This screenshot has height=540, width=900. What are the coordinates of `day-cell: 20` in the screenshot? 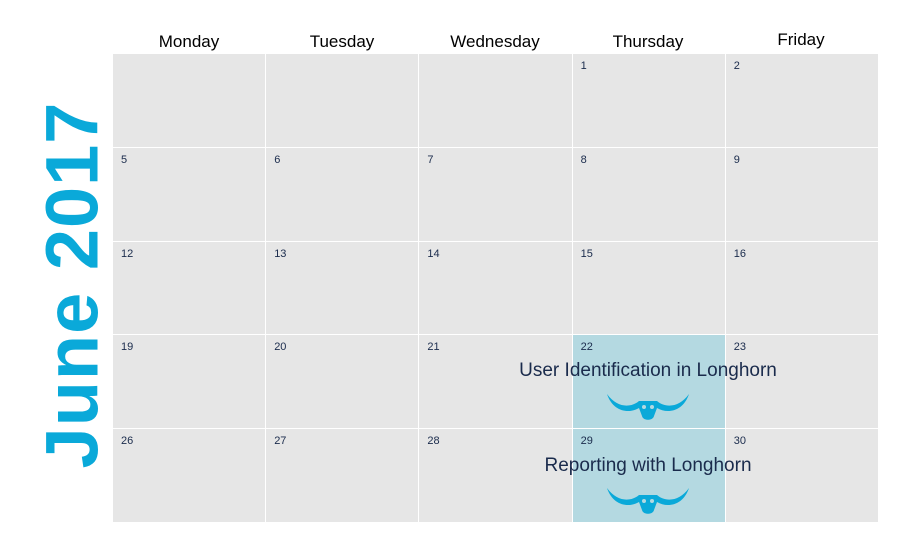 It's located at (342, 382).